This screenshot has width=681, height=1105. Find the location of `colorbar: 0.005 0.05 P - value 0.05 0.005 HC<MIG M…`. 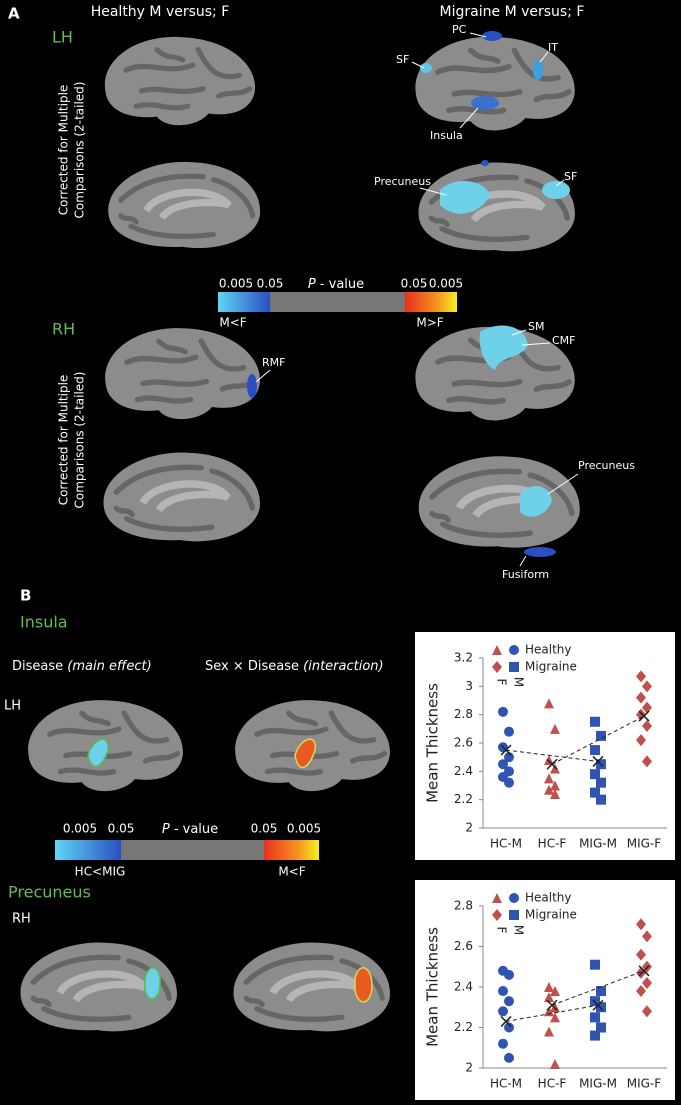

colorbar: 0.005 0.05 P - value 0.05 0.005 HC<MIG M… is located at coordinates (188, 850).